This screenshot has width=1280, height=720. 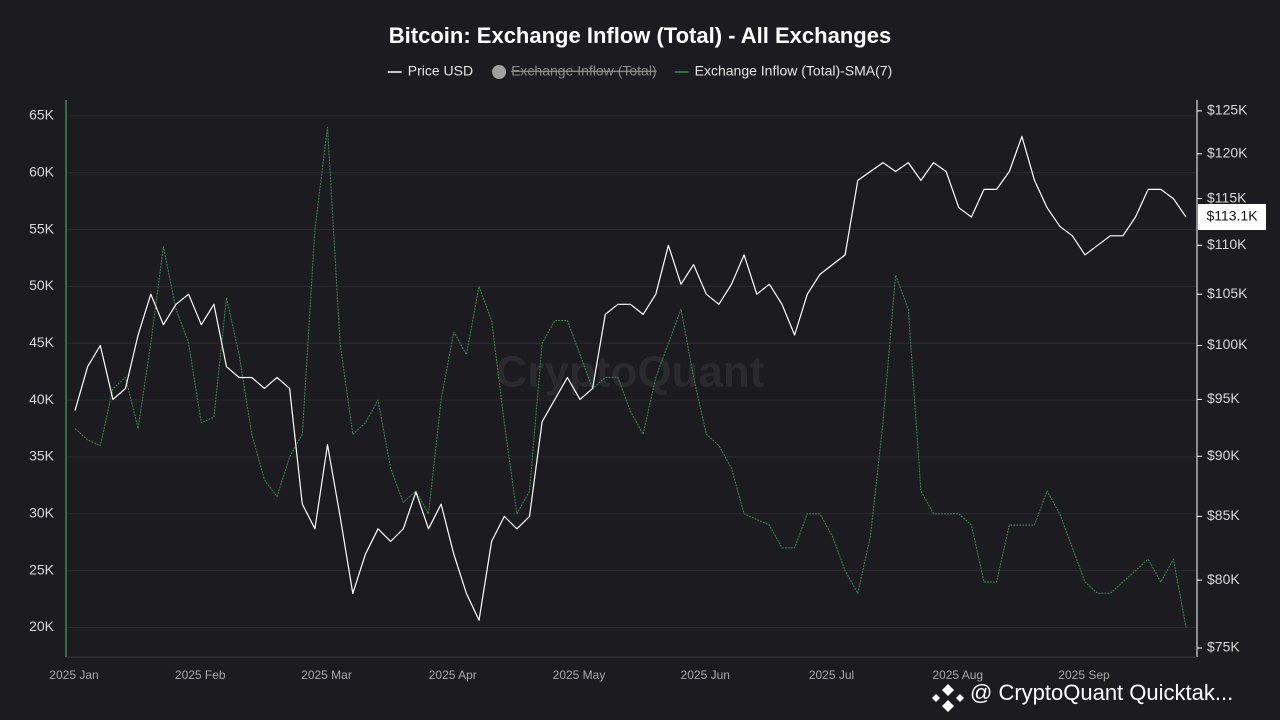 What do you see at coordinates (1227, 197) in the screenshot?
I see `y2-tick-label: $115K` at bounding box center [1227, 197].